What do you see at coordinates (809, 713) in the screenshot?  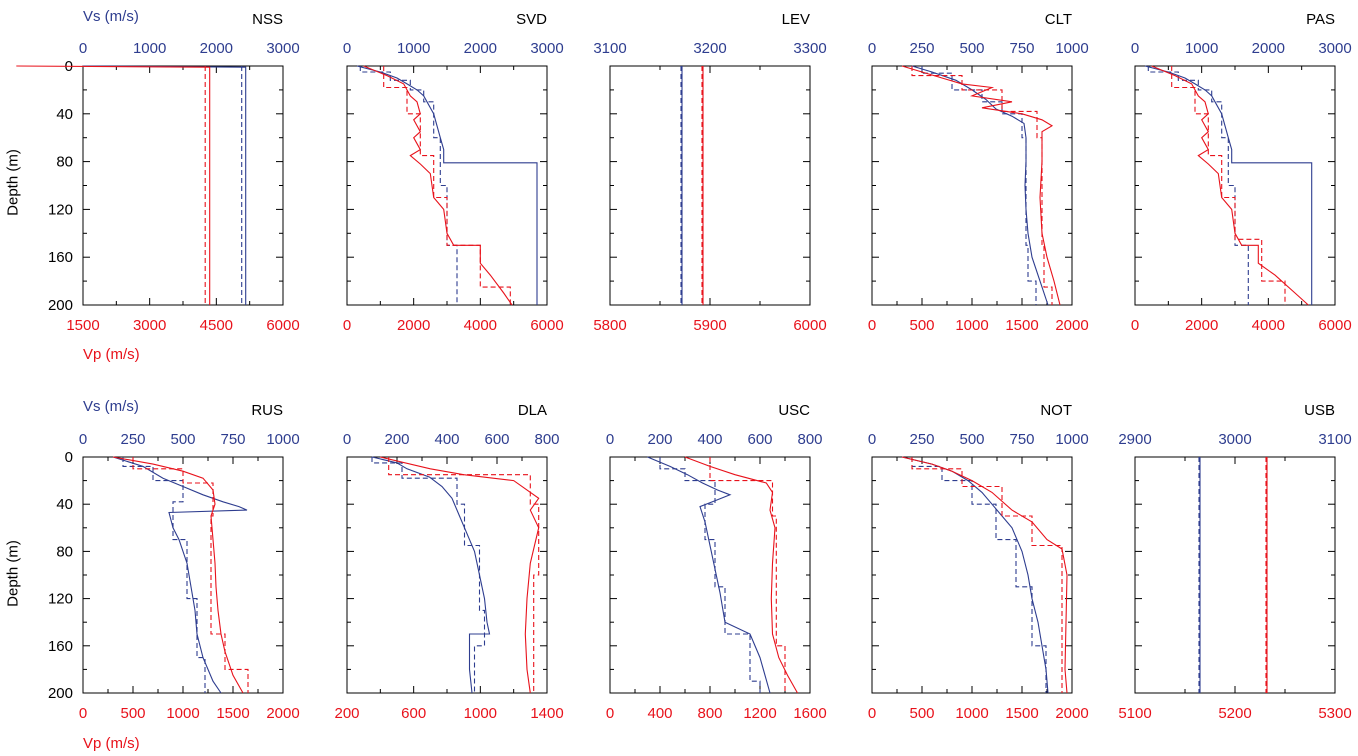 I see `vp-tick-label: 1600` at bounding box center [809, 713].